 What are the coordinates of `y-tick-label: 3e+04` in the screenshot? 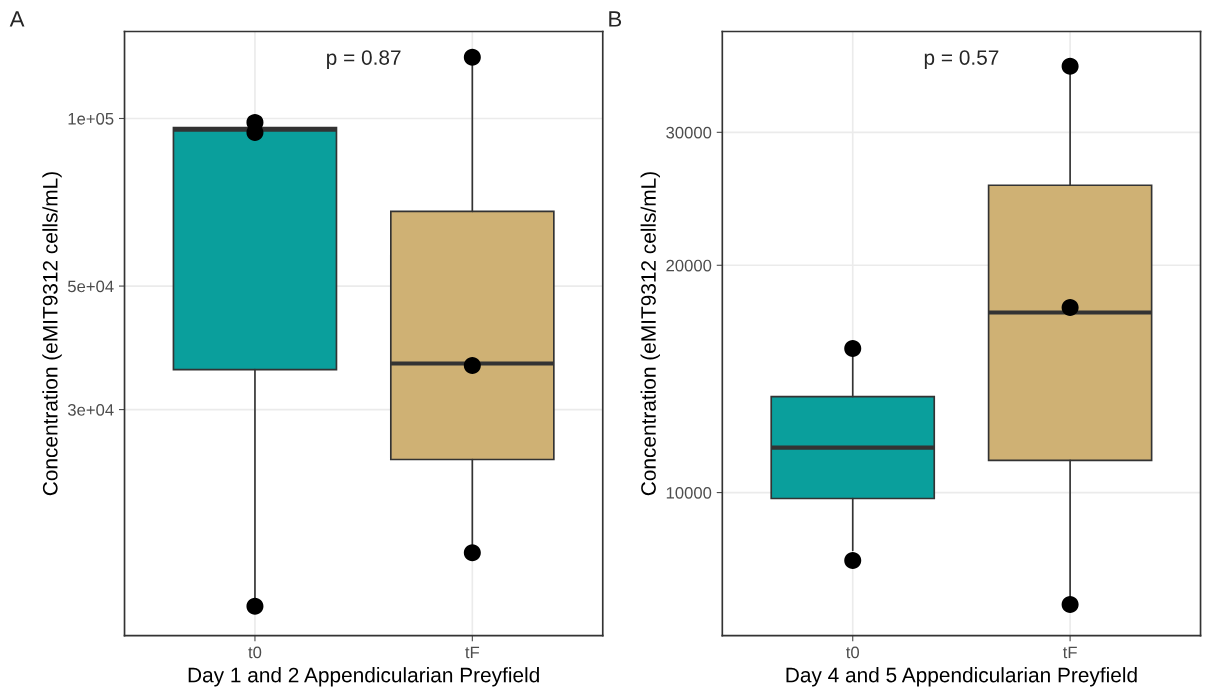 It's located at (90, 409).